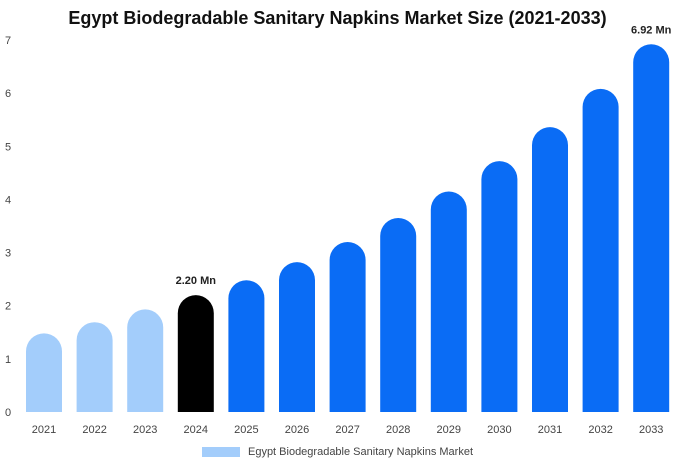  What do you see at coordinates (94, 367) in the screenshot?
I see `bar-2022` at bounding box center [94, 367].